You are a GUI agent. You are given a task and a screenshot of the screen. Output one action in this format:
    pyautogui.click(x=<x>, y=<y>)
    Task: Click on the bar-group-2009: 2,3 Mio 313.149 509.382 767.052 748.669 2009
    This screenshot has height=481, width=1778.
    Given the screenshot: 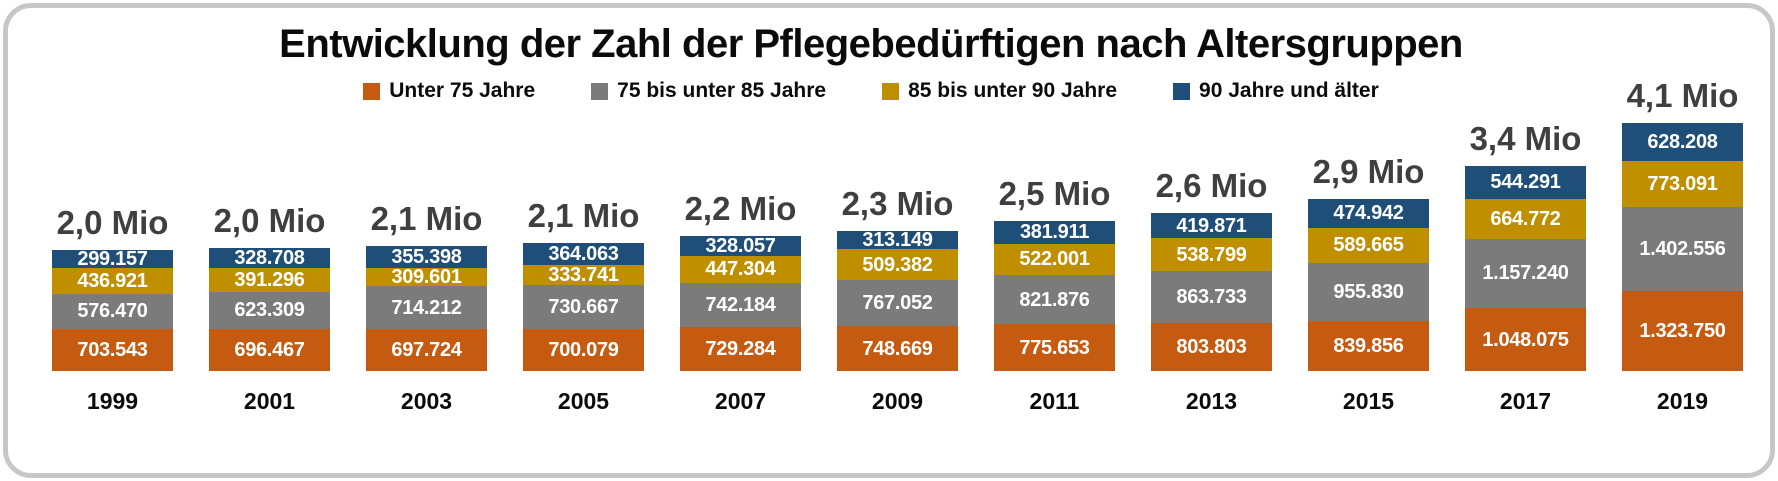 What is the action you would take?
    pyautogui.click(x=897, y=240)
    